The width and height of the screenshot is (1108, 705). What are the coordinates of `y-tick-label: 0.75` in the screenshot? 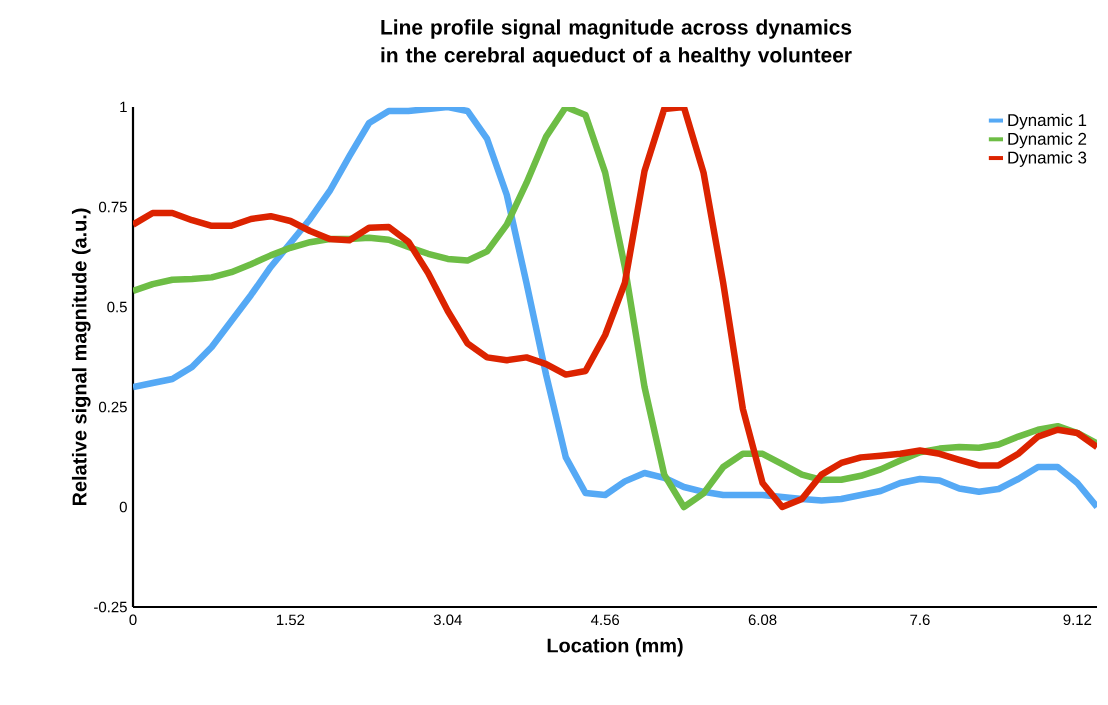 It's located at (112, 207).